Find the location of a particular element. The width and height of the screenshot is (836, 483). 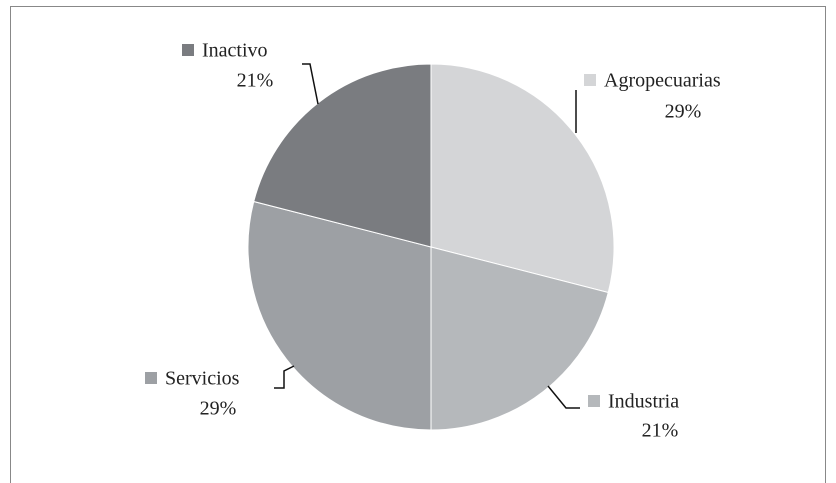

category-label: Servicios is located at coordinates (202, 379).